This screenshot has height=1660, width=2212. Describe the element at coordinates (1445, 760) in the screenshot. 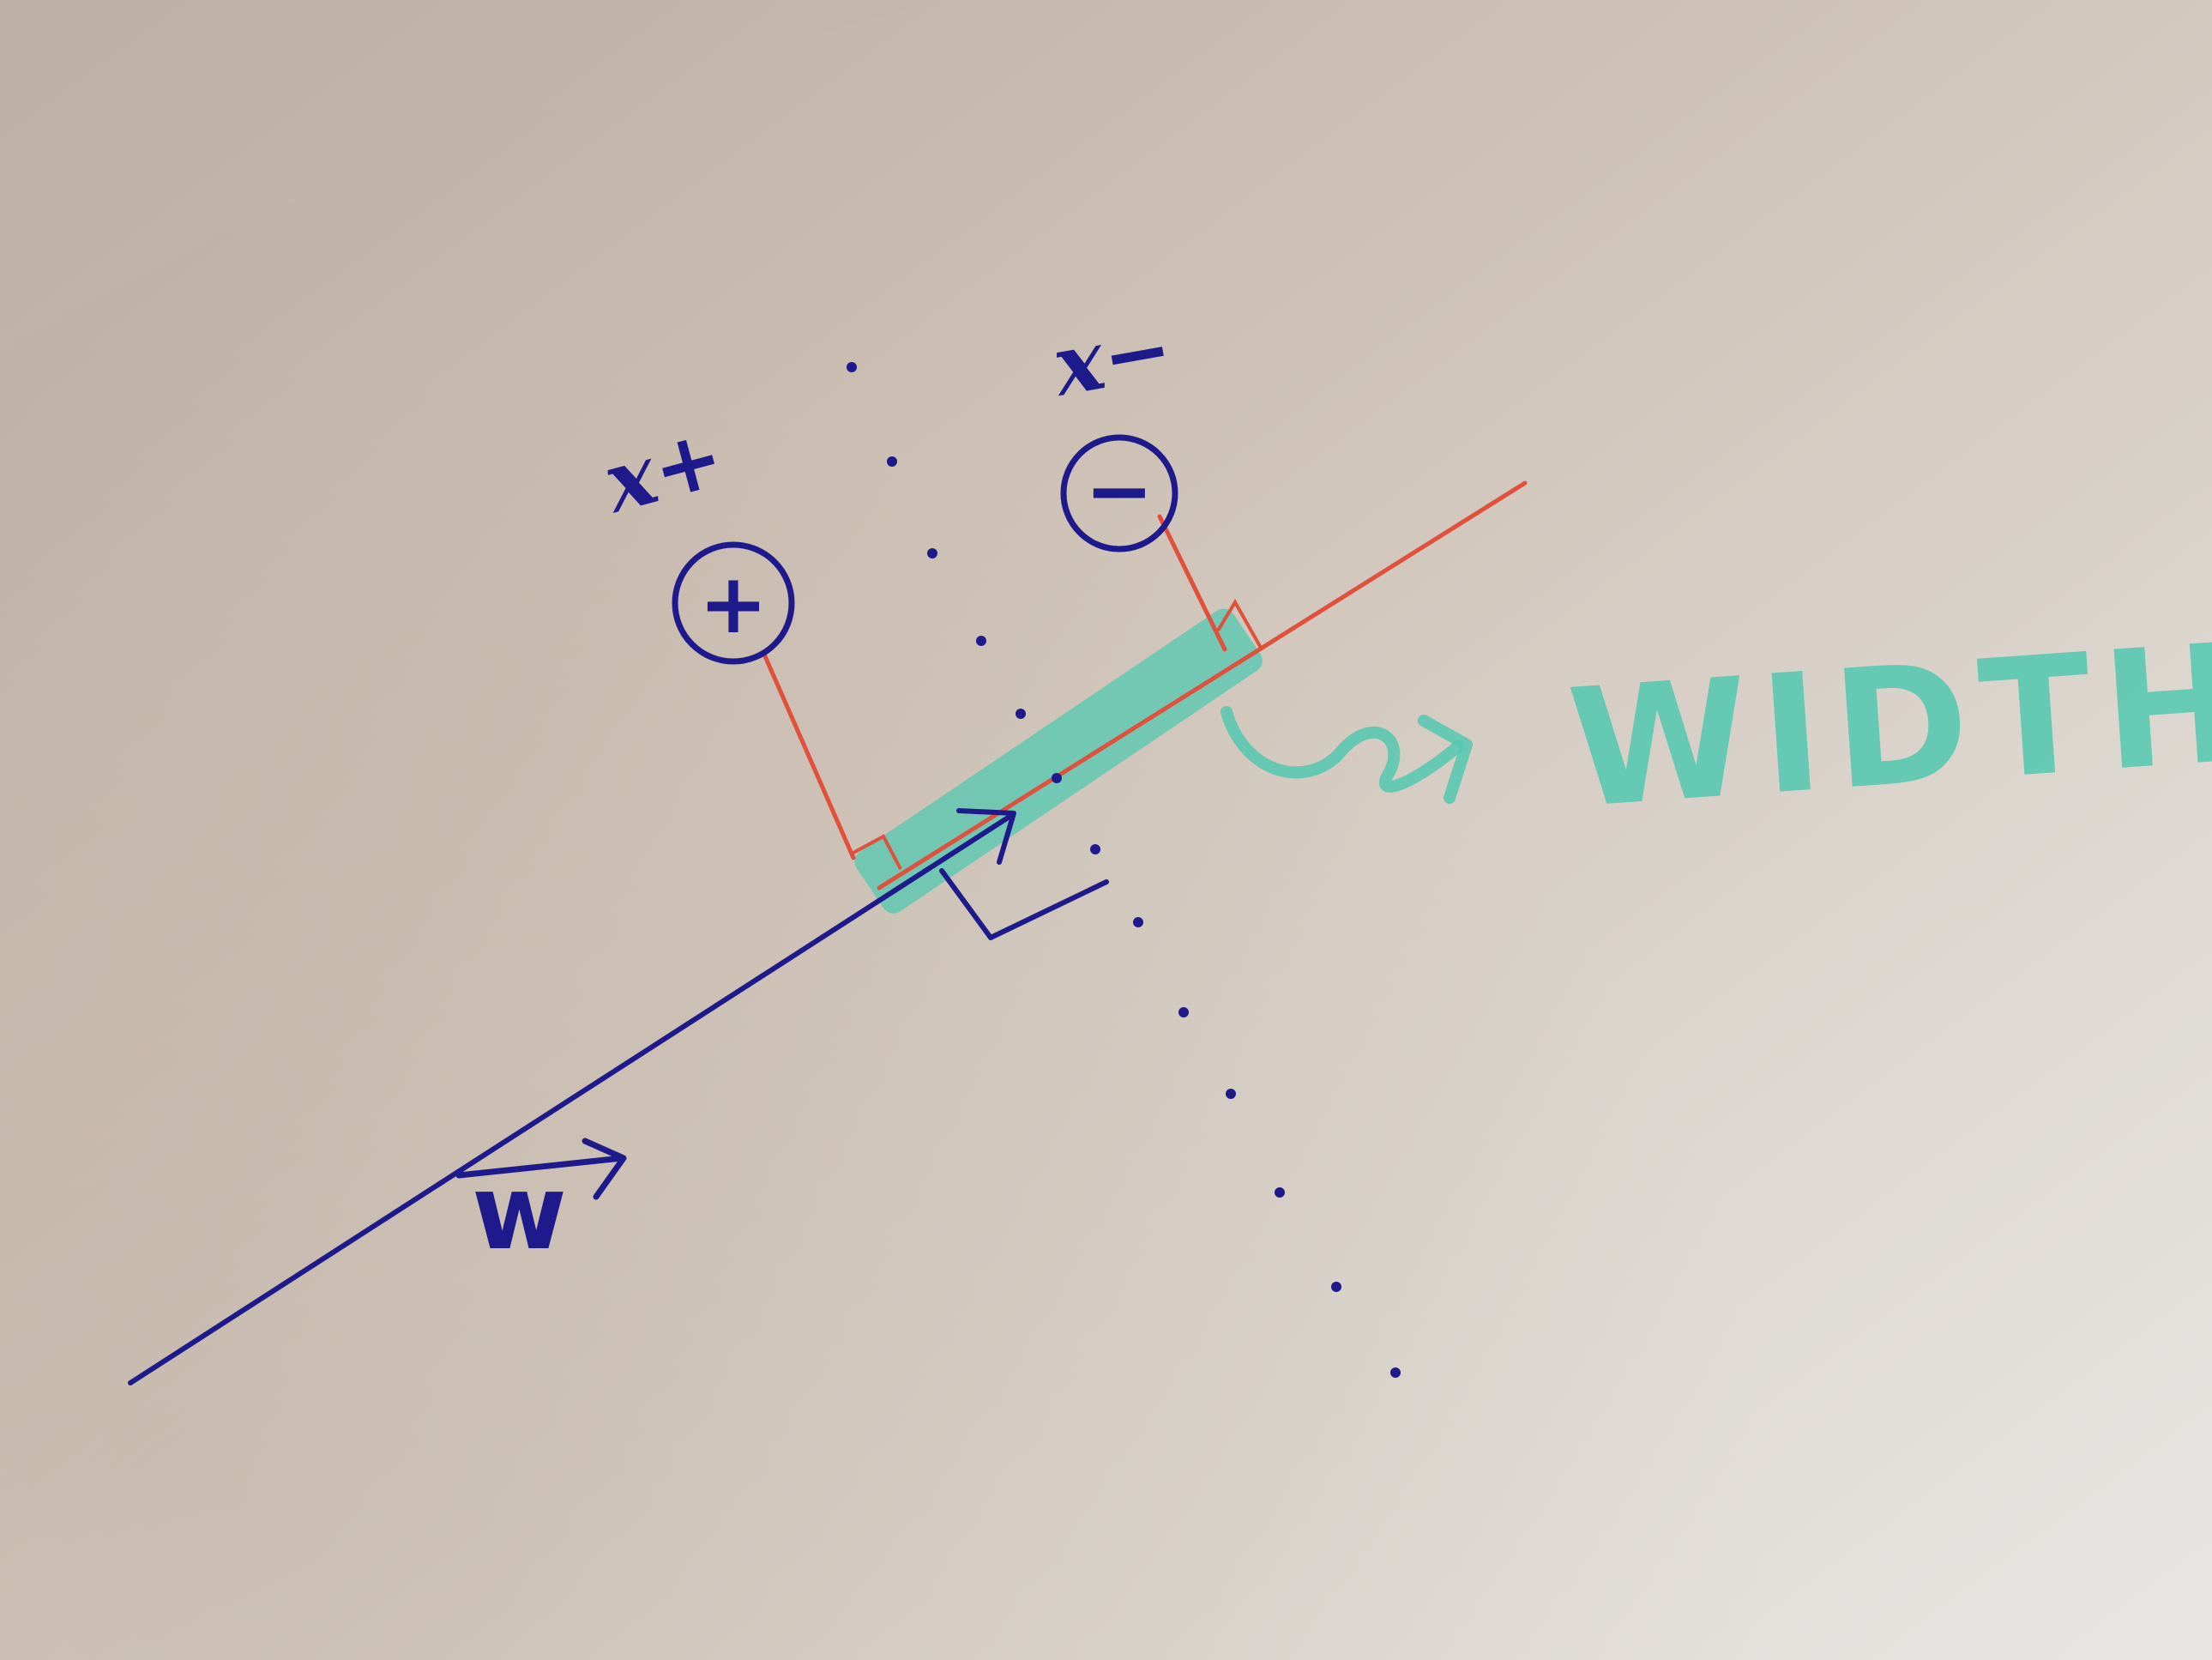

I see `width-pointer-arrowhead` at that location.